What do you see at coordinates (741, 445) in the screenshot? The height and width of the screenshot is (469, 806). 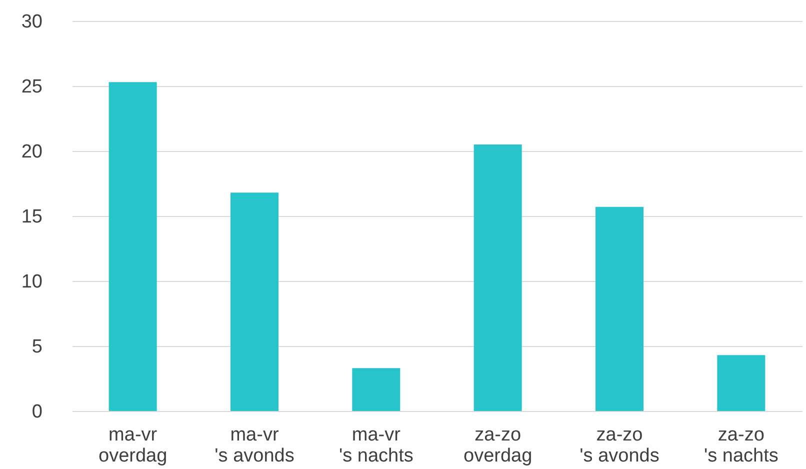 I see `x-tick-label: za-zo 's nachts` at bounding box center [741, 445].